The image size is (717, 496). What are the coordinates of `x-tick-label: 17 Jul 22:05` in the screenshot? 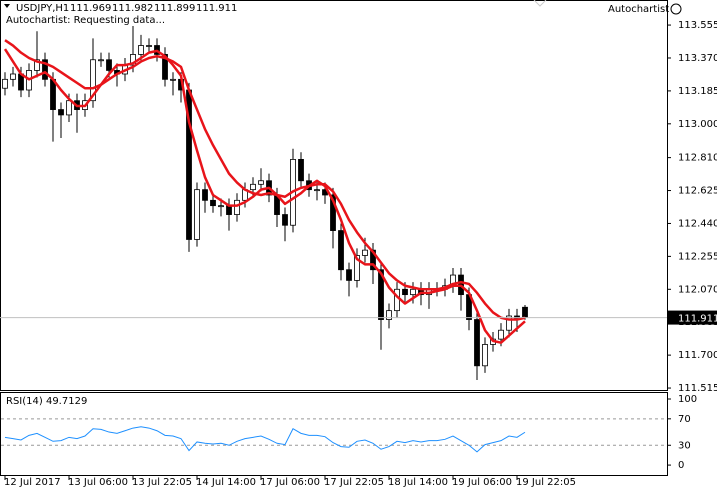 It's located at (354, 482).